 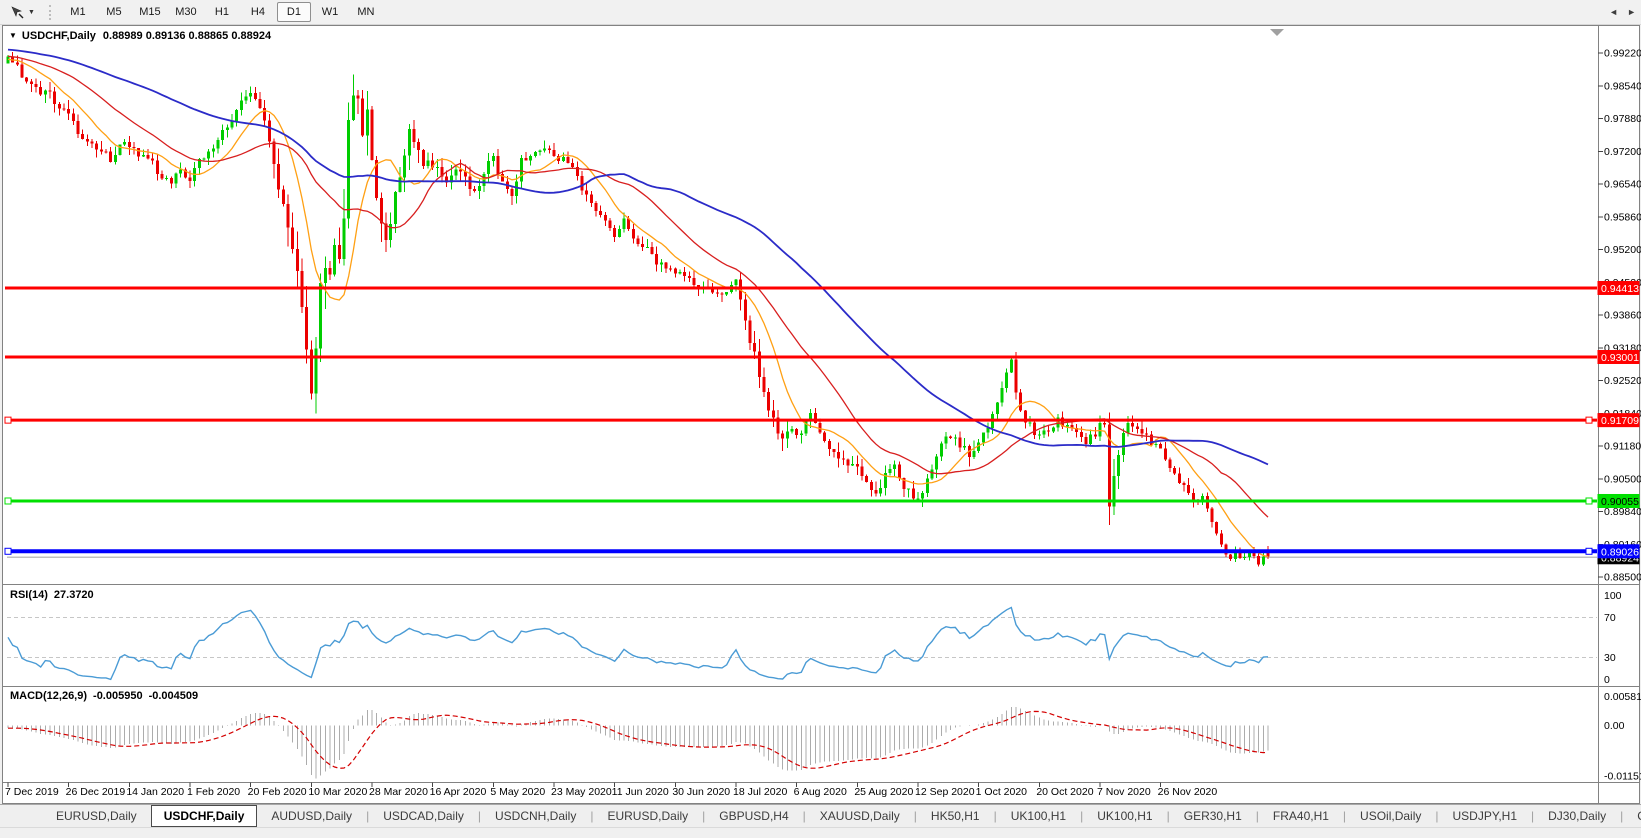 I want to click on svg-text: 0.91709, so click(x=1620, y=421).